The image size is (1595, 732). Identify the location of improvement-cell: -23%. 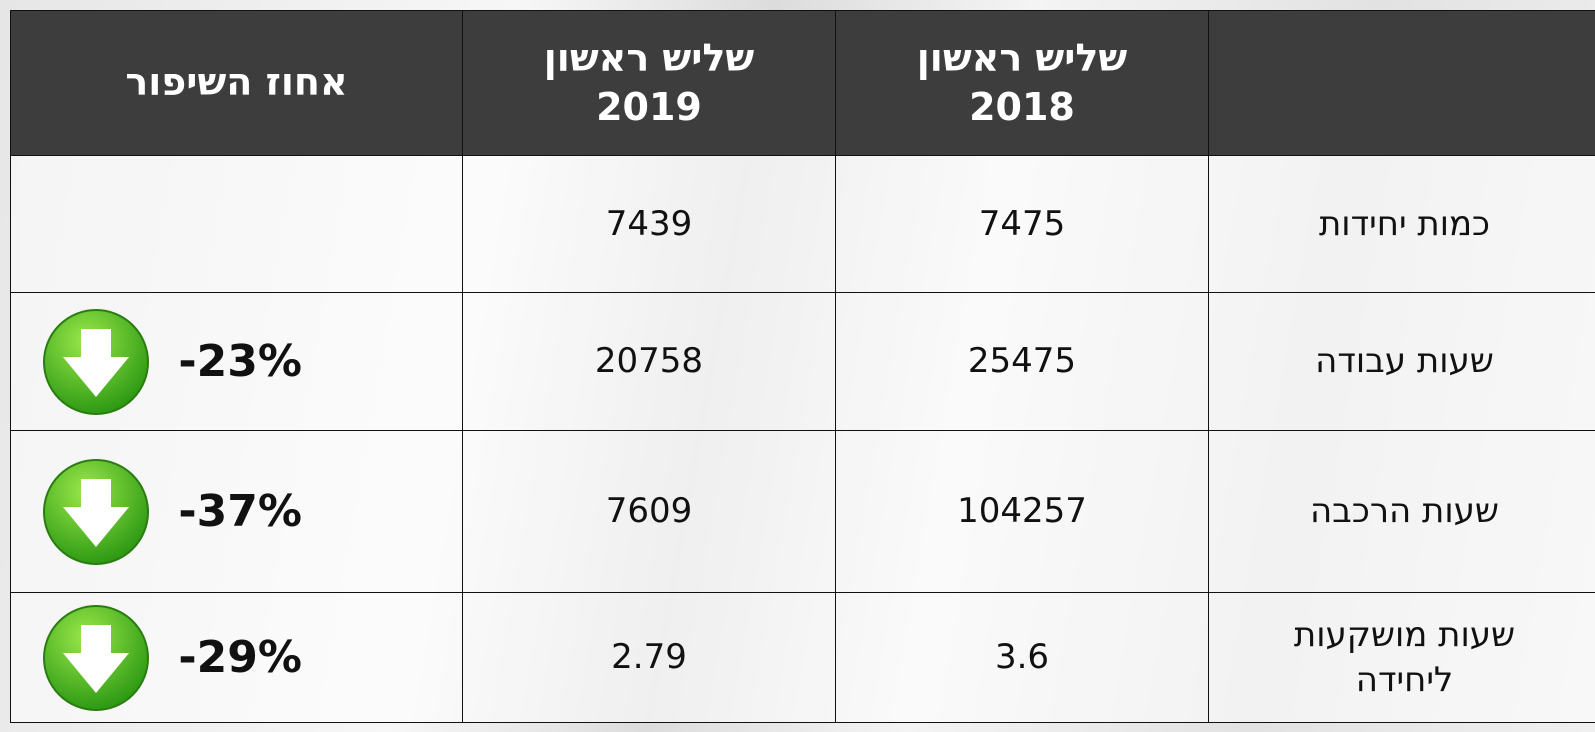
(236, 361).